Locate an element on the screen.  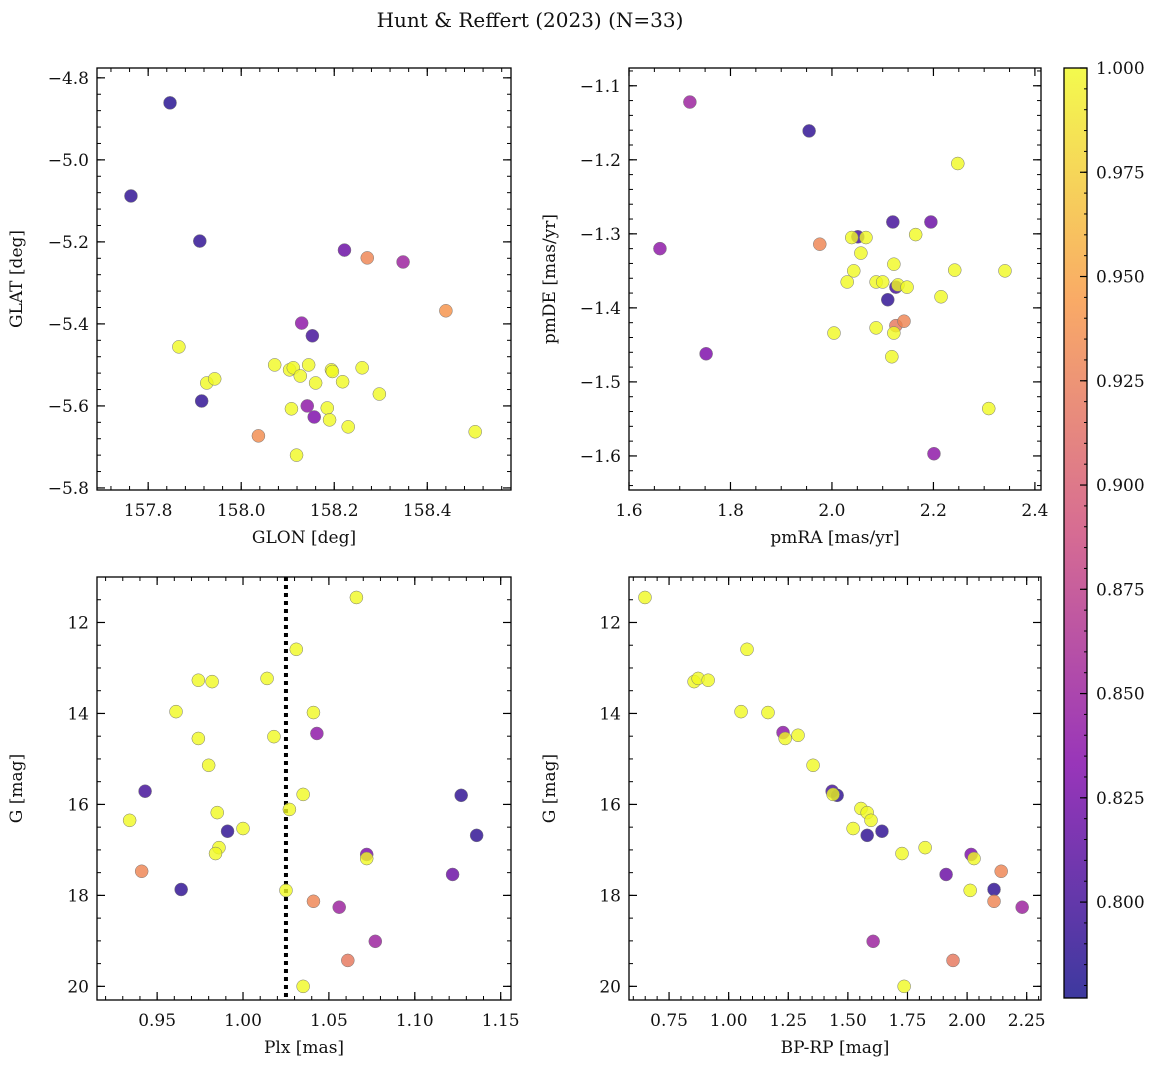
colorbar-tick-label: 0.900 is located at coordinates (1120, 486).